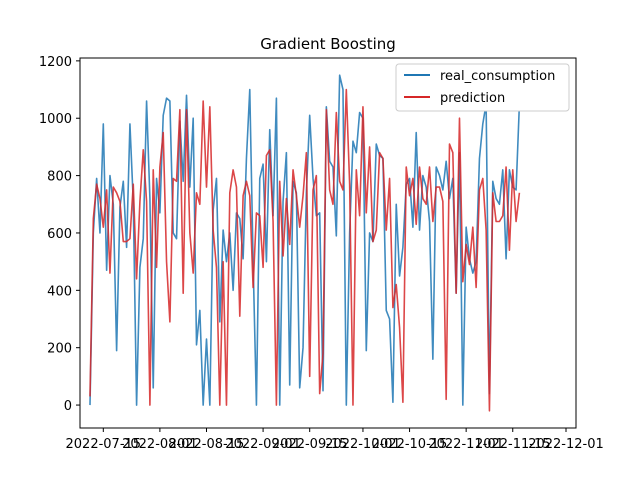  I want to click on x-tick-label: 2022-09-01, so click(263, 444).